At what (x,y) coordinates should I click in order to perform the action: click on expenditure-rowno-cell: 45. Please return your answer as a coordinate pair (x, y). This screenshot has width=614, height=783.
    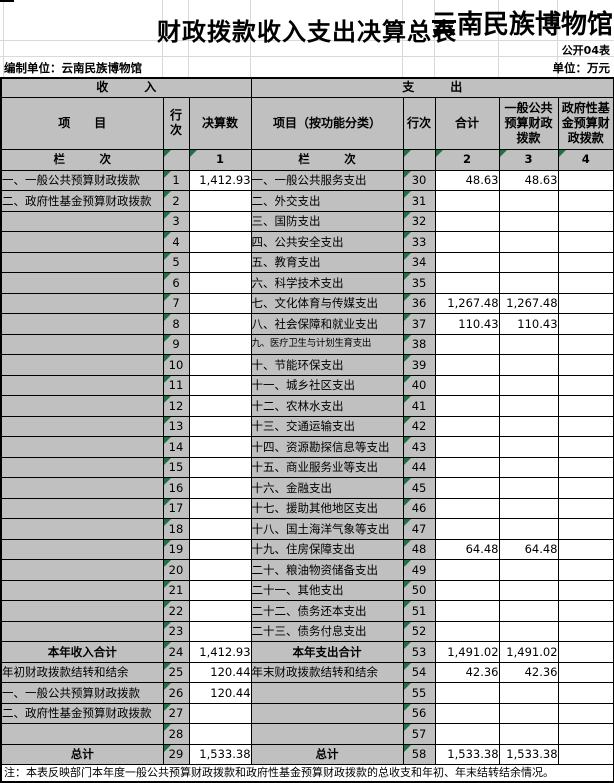
    Looking at the image, I should click on (419, 488).